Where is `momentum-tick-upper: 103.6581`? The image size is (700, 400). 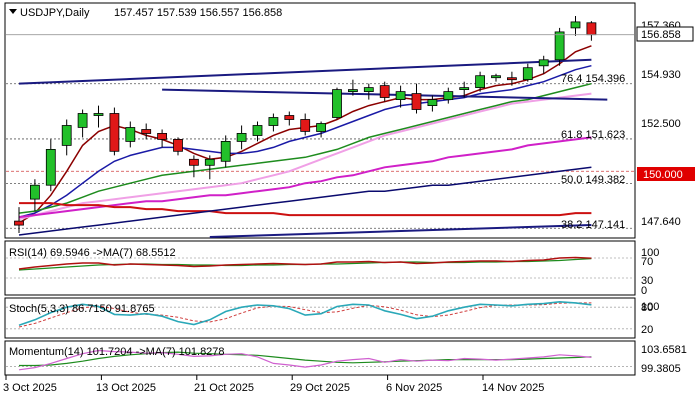
momentum-tick-upper: 103.6581 is located at coordinates (664, 350).